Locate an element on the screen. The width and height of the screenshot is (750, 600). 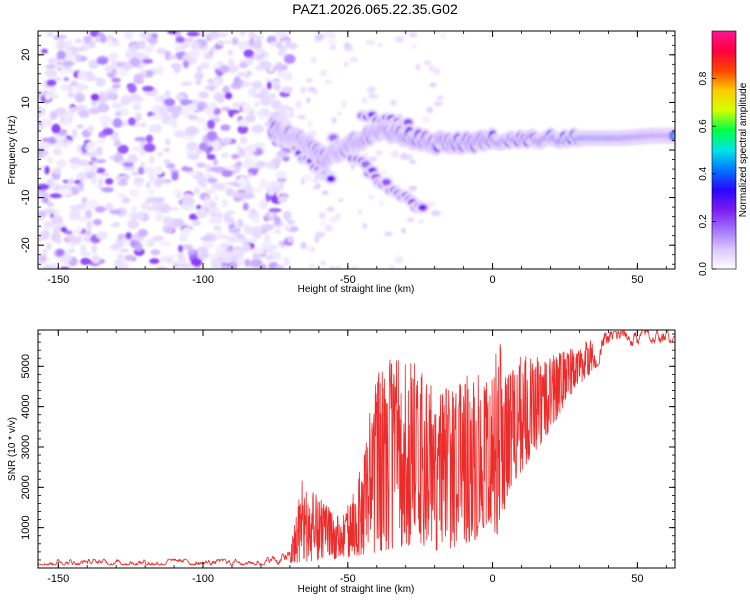
y-tick-label: 5000 is located at coordinates (26, 366).